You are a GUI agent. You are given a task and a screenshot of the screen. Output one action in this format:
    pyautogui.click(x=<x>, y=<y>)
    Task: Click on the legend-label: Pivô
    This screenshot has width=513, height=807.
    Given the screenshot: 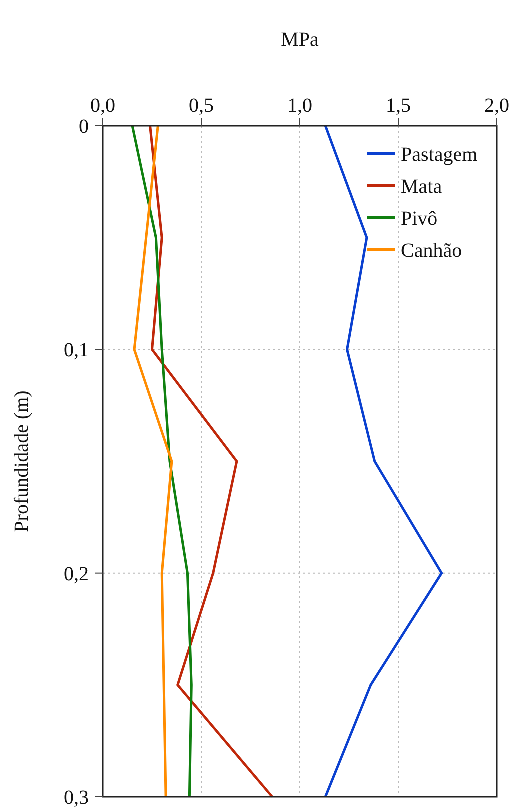 What is the action you would take?
    pyautogui.click(x=419, y=219)
    